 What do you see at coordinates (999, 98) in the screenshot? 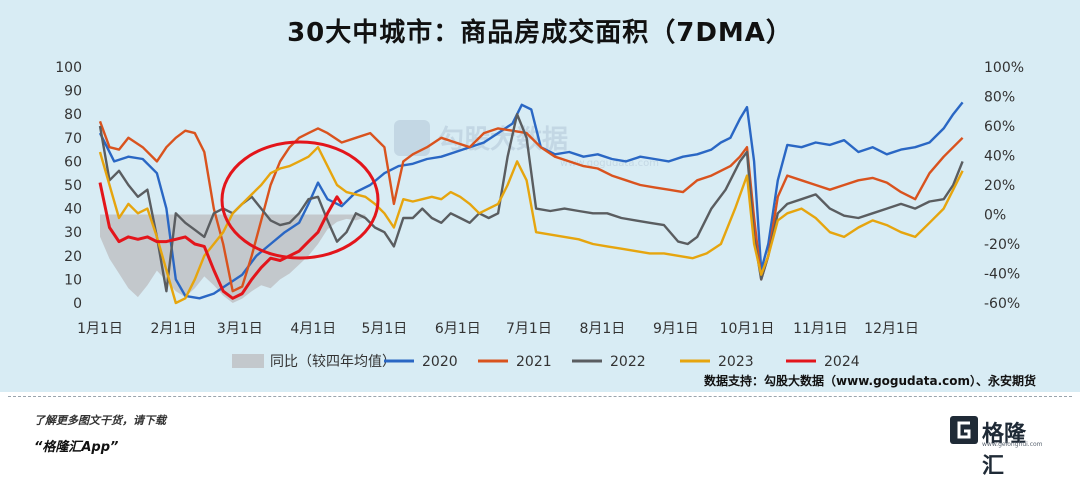
I see `right-tick-label: 80%` at bounding box center [999, 98].